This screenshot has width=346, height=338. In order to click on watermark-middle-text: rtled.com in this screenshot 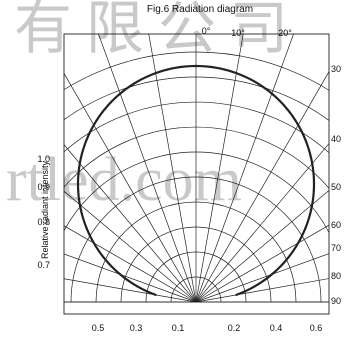, I will do `click(124, 180)`.